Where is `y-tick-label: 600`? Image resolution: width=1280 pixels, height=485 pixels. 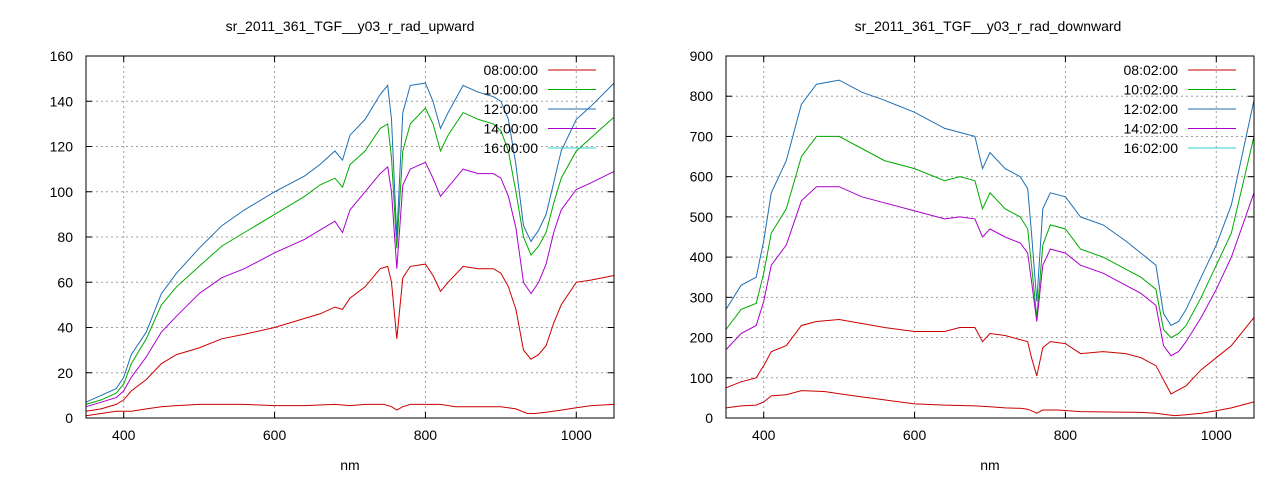 y-tick-label: 600 is located at coordinates (702, 177).